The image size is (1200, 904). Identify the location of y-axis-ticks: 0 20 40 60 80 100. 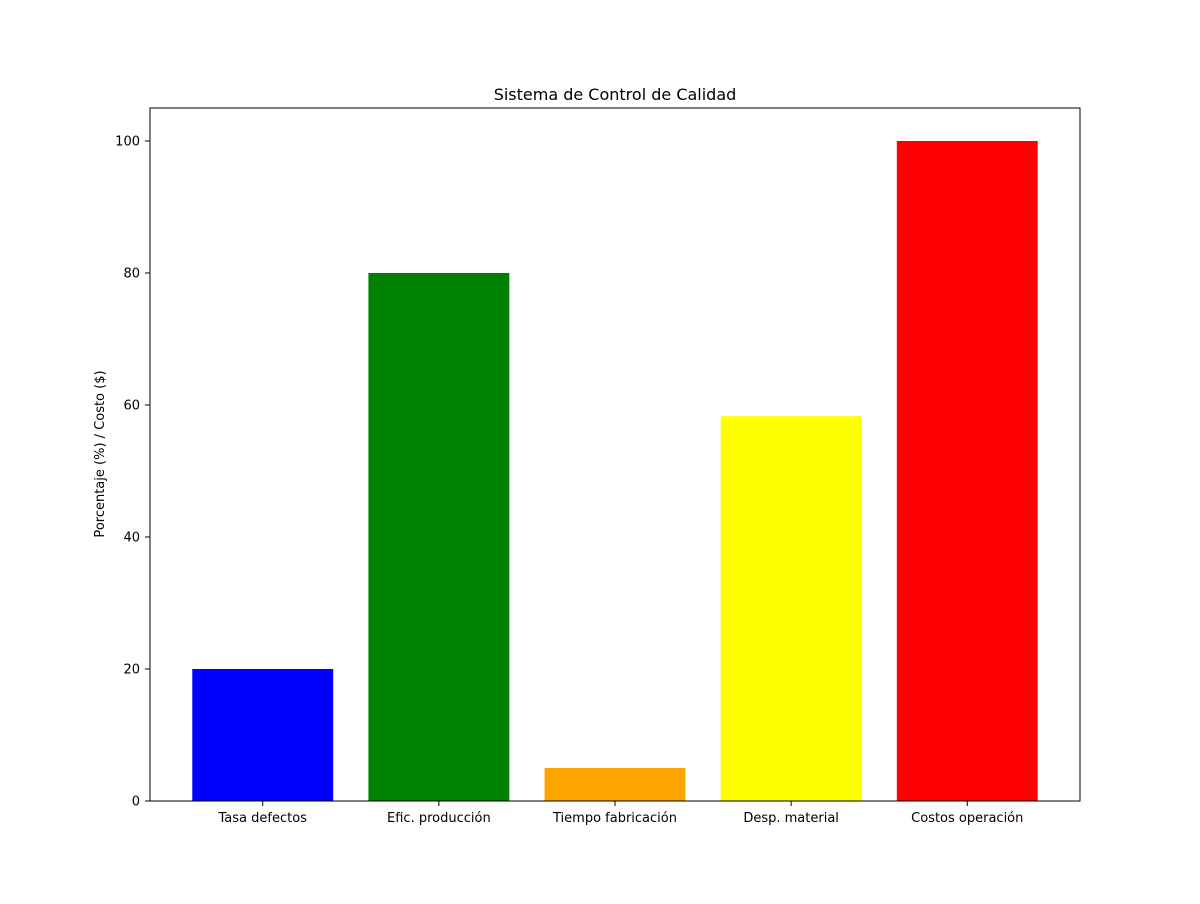
(132, 472).